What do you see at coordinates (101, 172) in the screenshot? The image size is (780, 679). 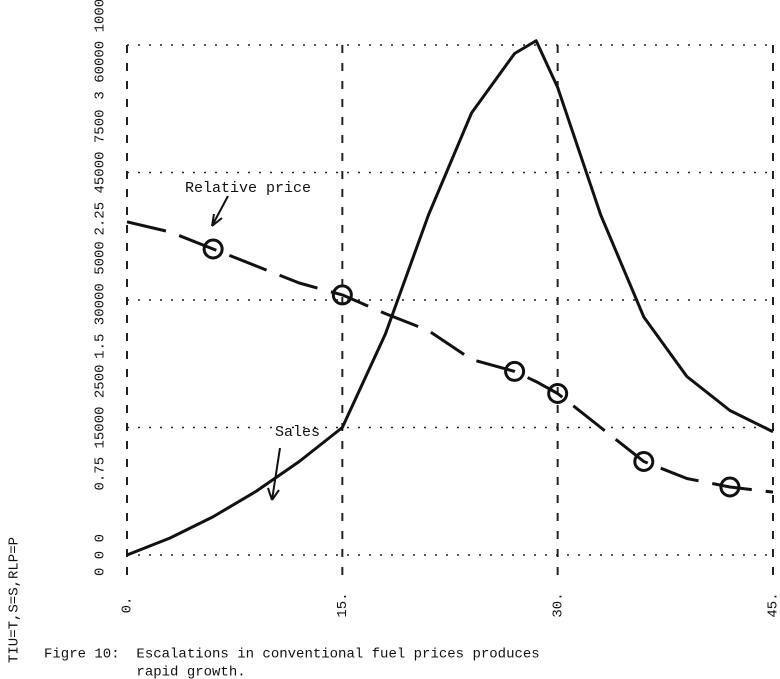 I see `y-tick-label: 2.25 45000 7500` at bounding box center [101, 172].